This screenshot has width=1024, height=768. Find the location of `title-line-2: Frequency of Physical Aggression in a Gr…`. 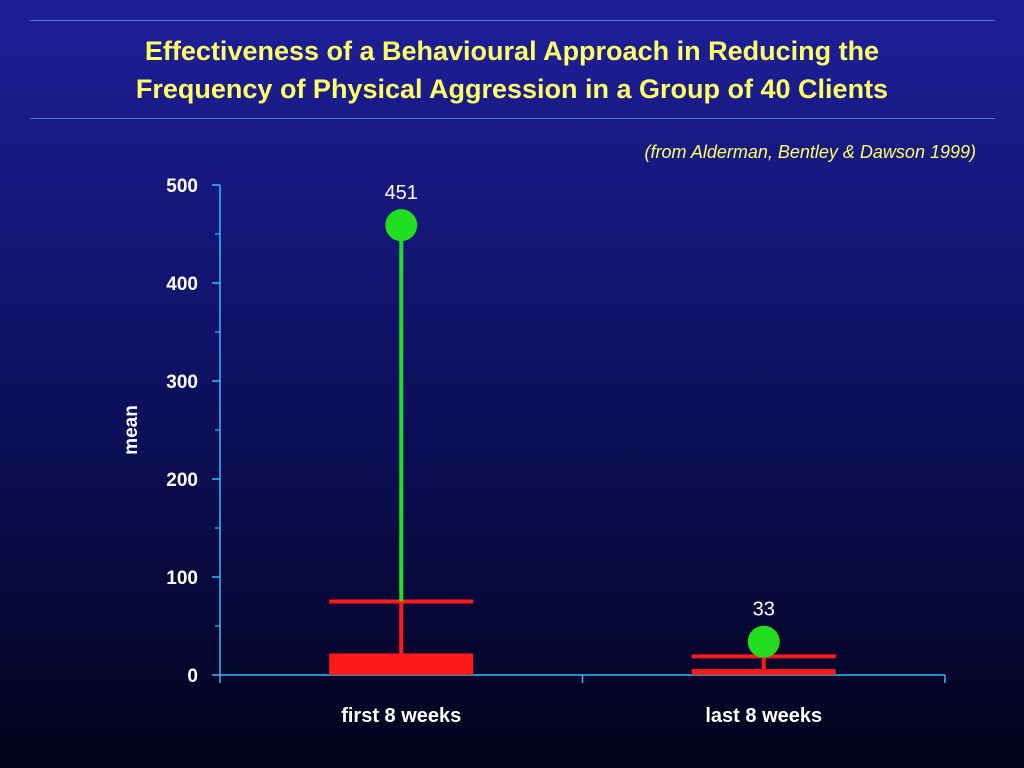

title-line-2: Frequency of Physical Aggression in a Gr… is located at coordinates (512, 89).